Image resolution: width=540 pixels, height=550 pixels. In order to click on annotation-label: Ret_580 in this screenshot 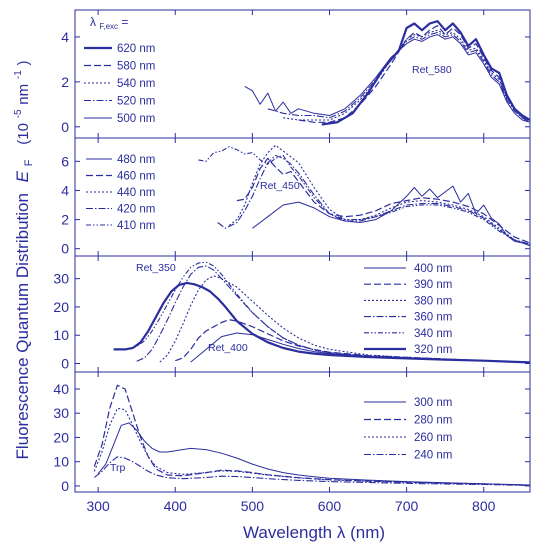, I will do `click(432, 70)`.